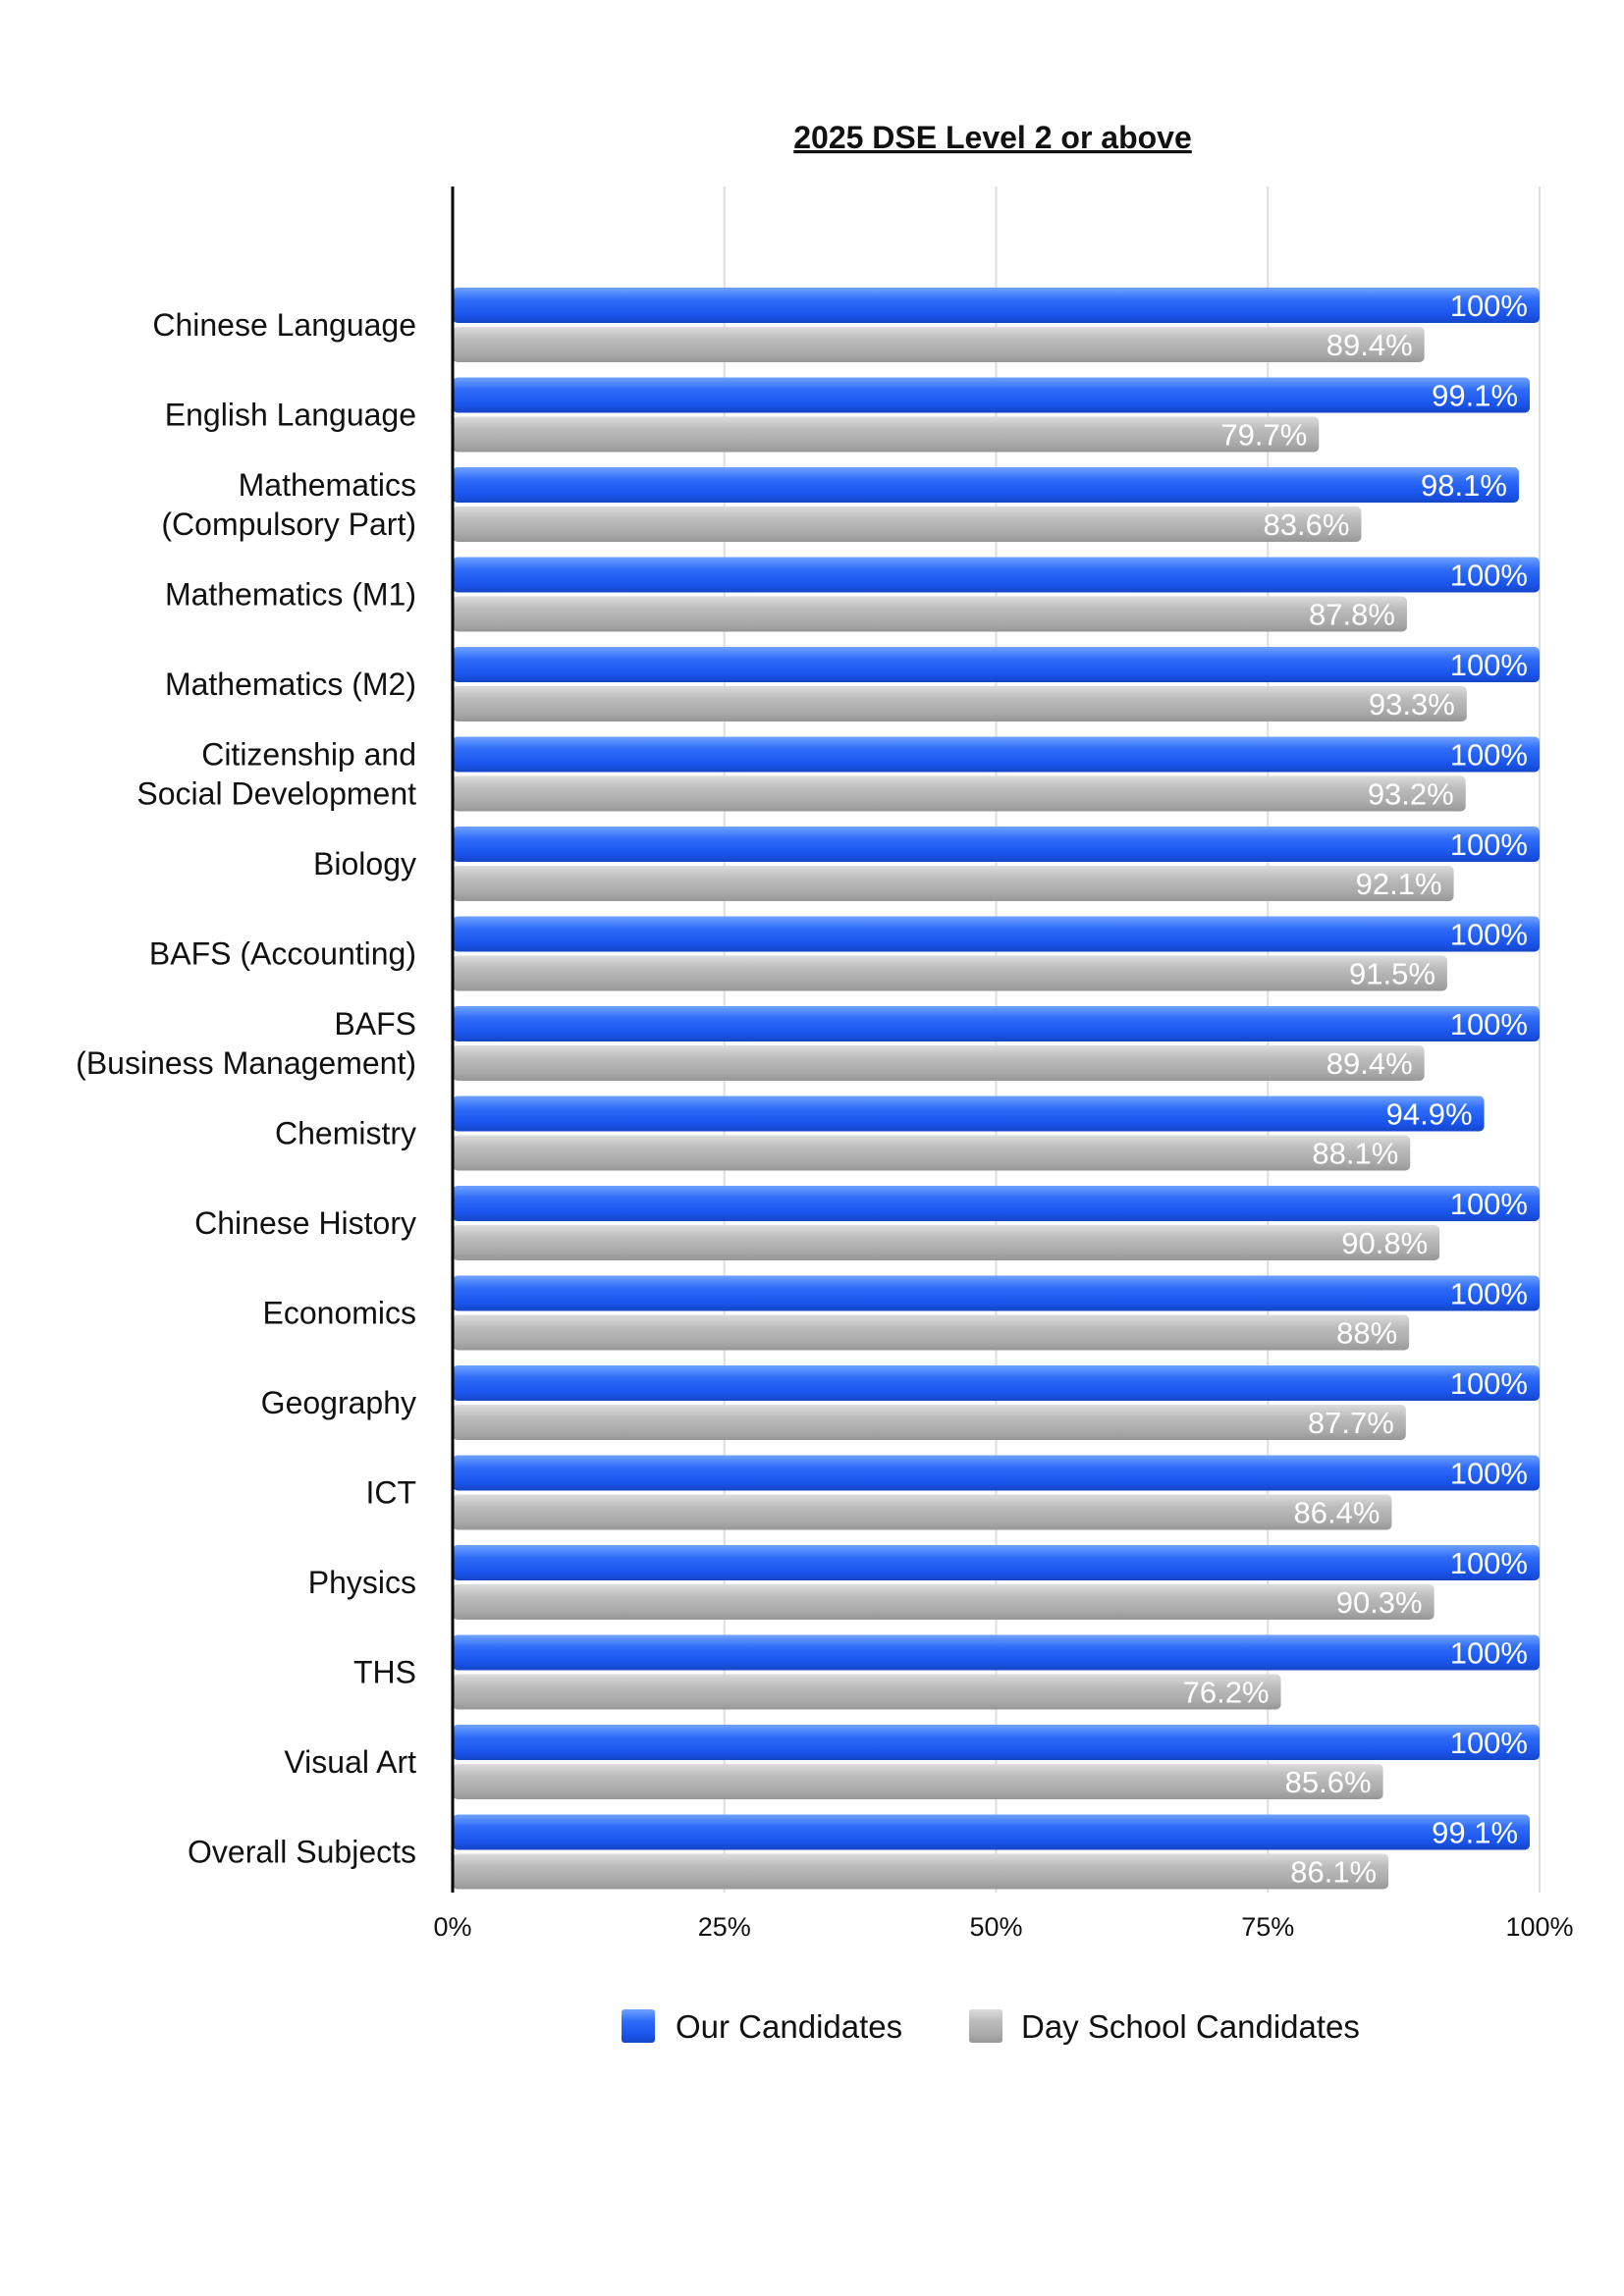  I want to click on category-label: Mathematics (M2), so click(290, 684).